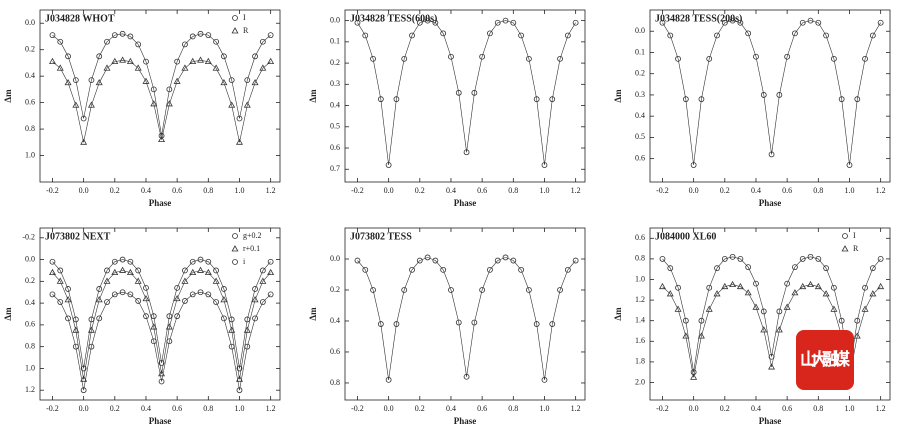 The image size is (900, 436). I want to click on chart-title: J073802 NEXT, so click(78, 236).